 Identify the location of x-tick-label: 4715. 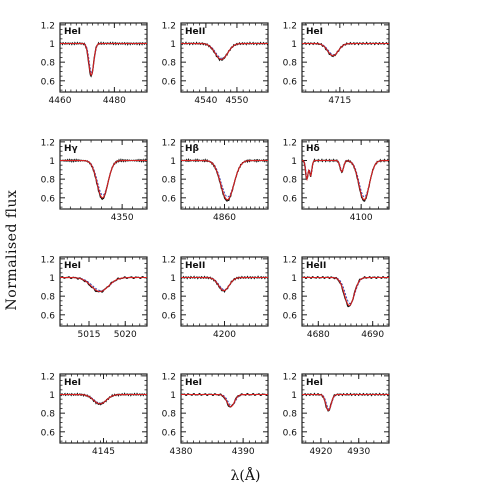
(339, 101).